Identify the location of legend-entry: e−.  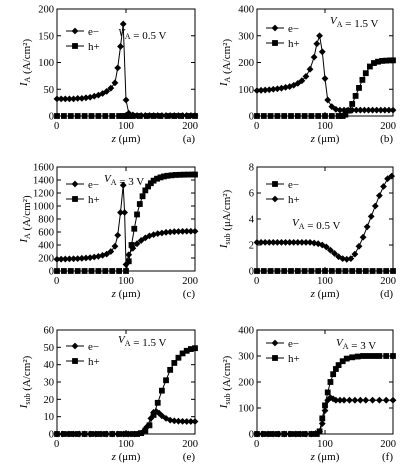
(282, 185).